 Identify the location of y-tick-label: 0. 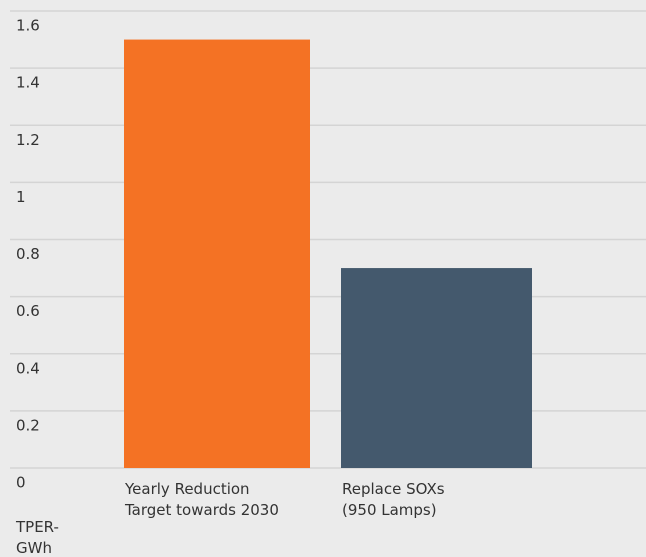
(21, 483).